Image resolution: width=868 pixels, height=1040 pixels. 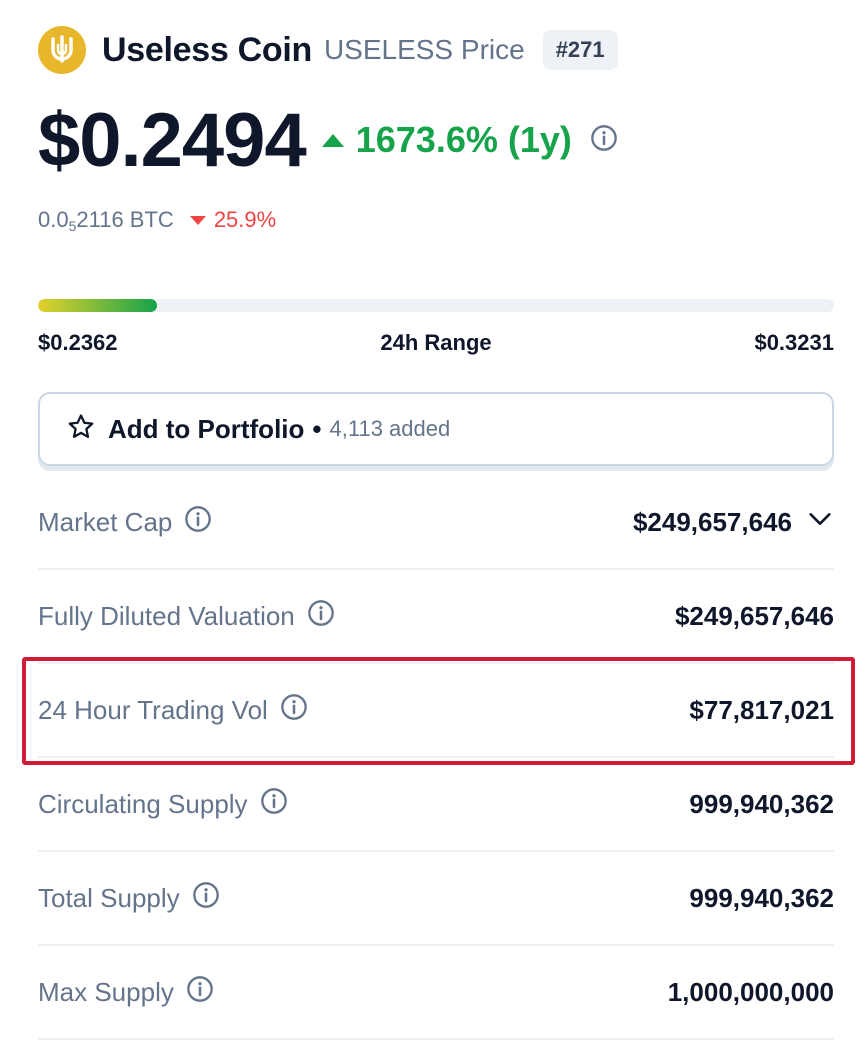 I want to click on stat-label: 24 Hour Trading Vol, so click(x=153, y=709).